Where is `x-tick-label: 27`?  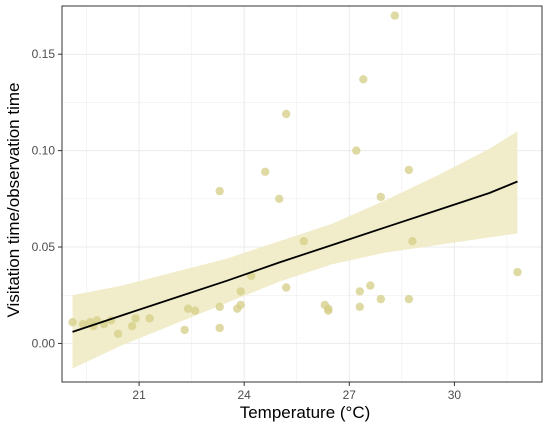 x-tick-label: 27 is located at coordinates (350, 395).